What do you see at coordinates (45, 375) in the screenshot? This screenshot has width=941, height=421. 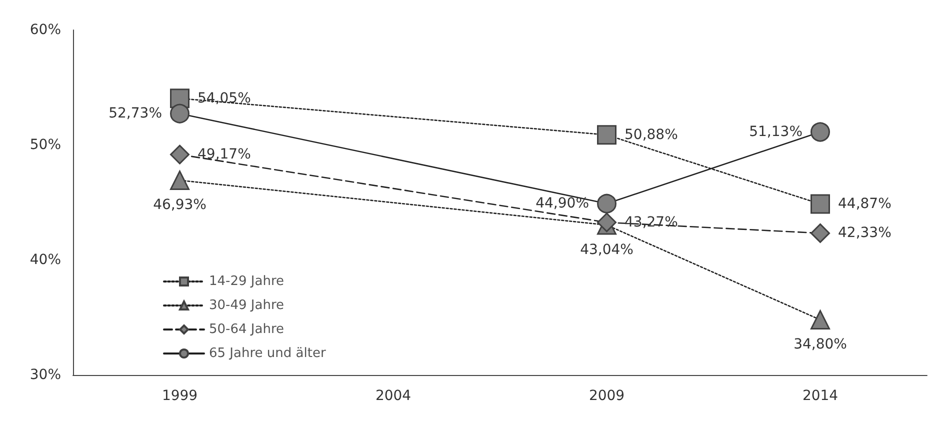 I see `y-tick-label: 30%` at bounding box center [45, 375].